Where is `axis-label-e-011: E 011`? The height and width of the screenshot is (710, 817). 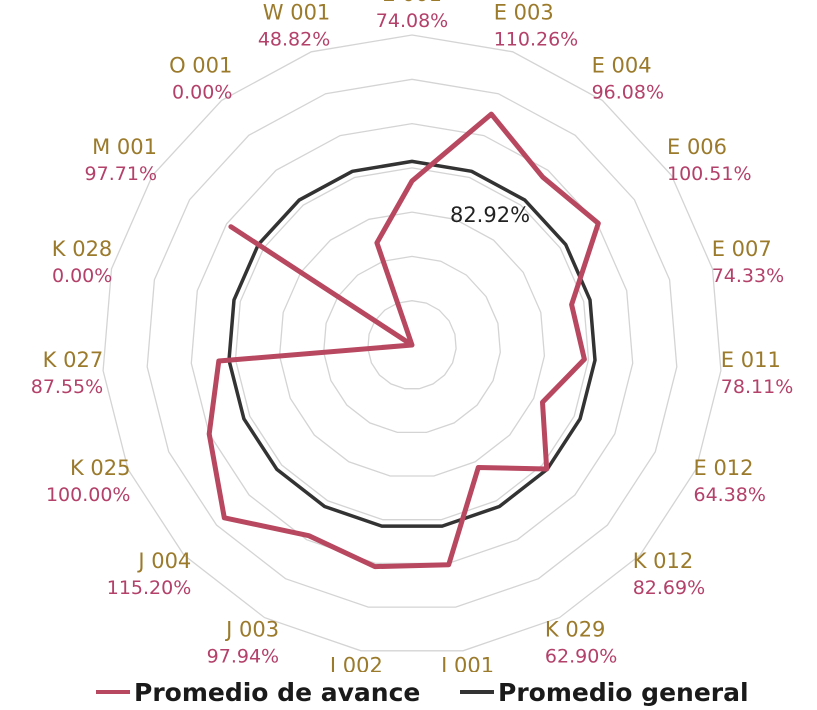 axis-label-e-011: E 011 is located at coordinates (751, 360).